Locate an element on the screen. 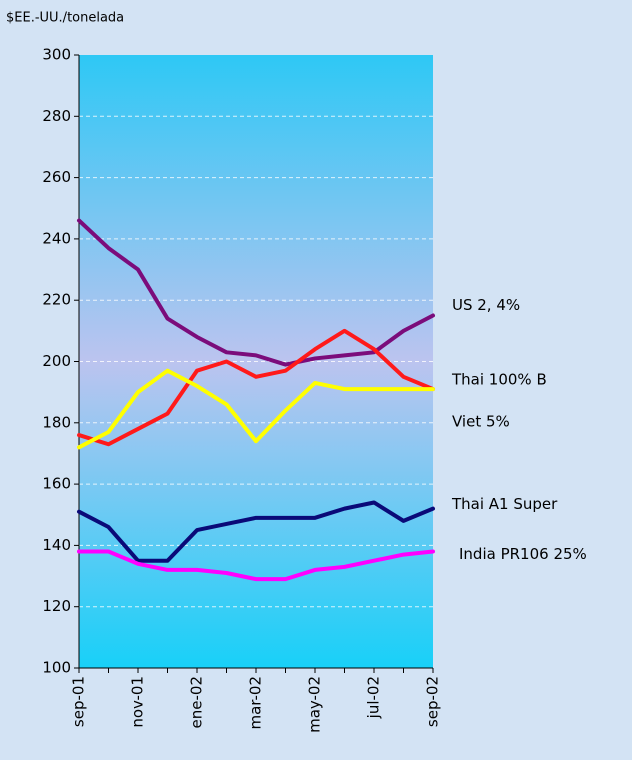  x-tick-label: sep-01 is located at coordinates (79, 701).